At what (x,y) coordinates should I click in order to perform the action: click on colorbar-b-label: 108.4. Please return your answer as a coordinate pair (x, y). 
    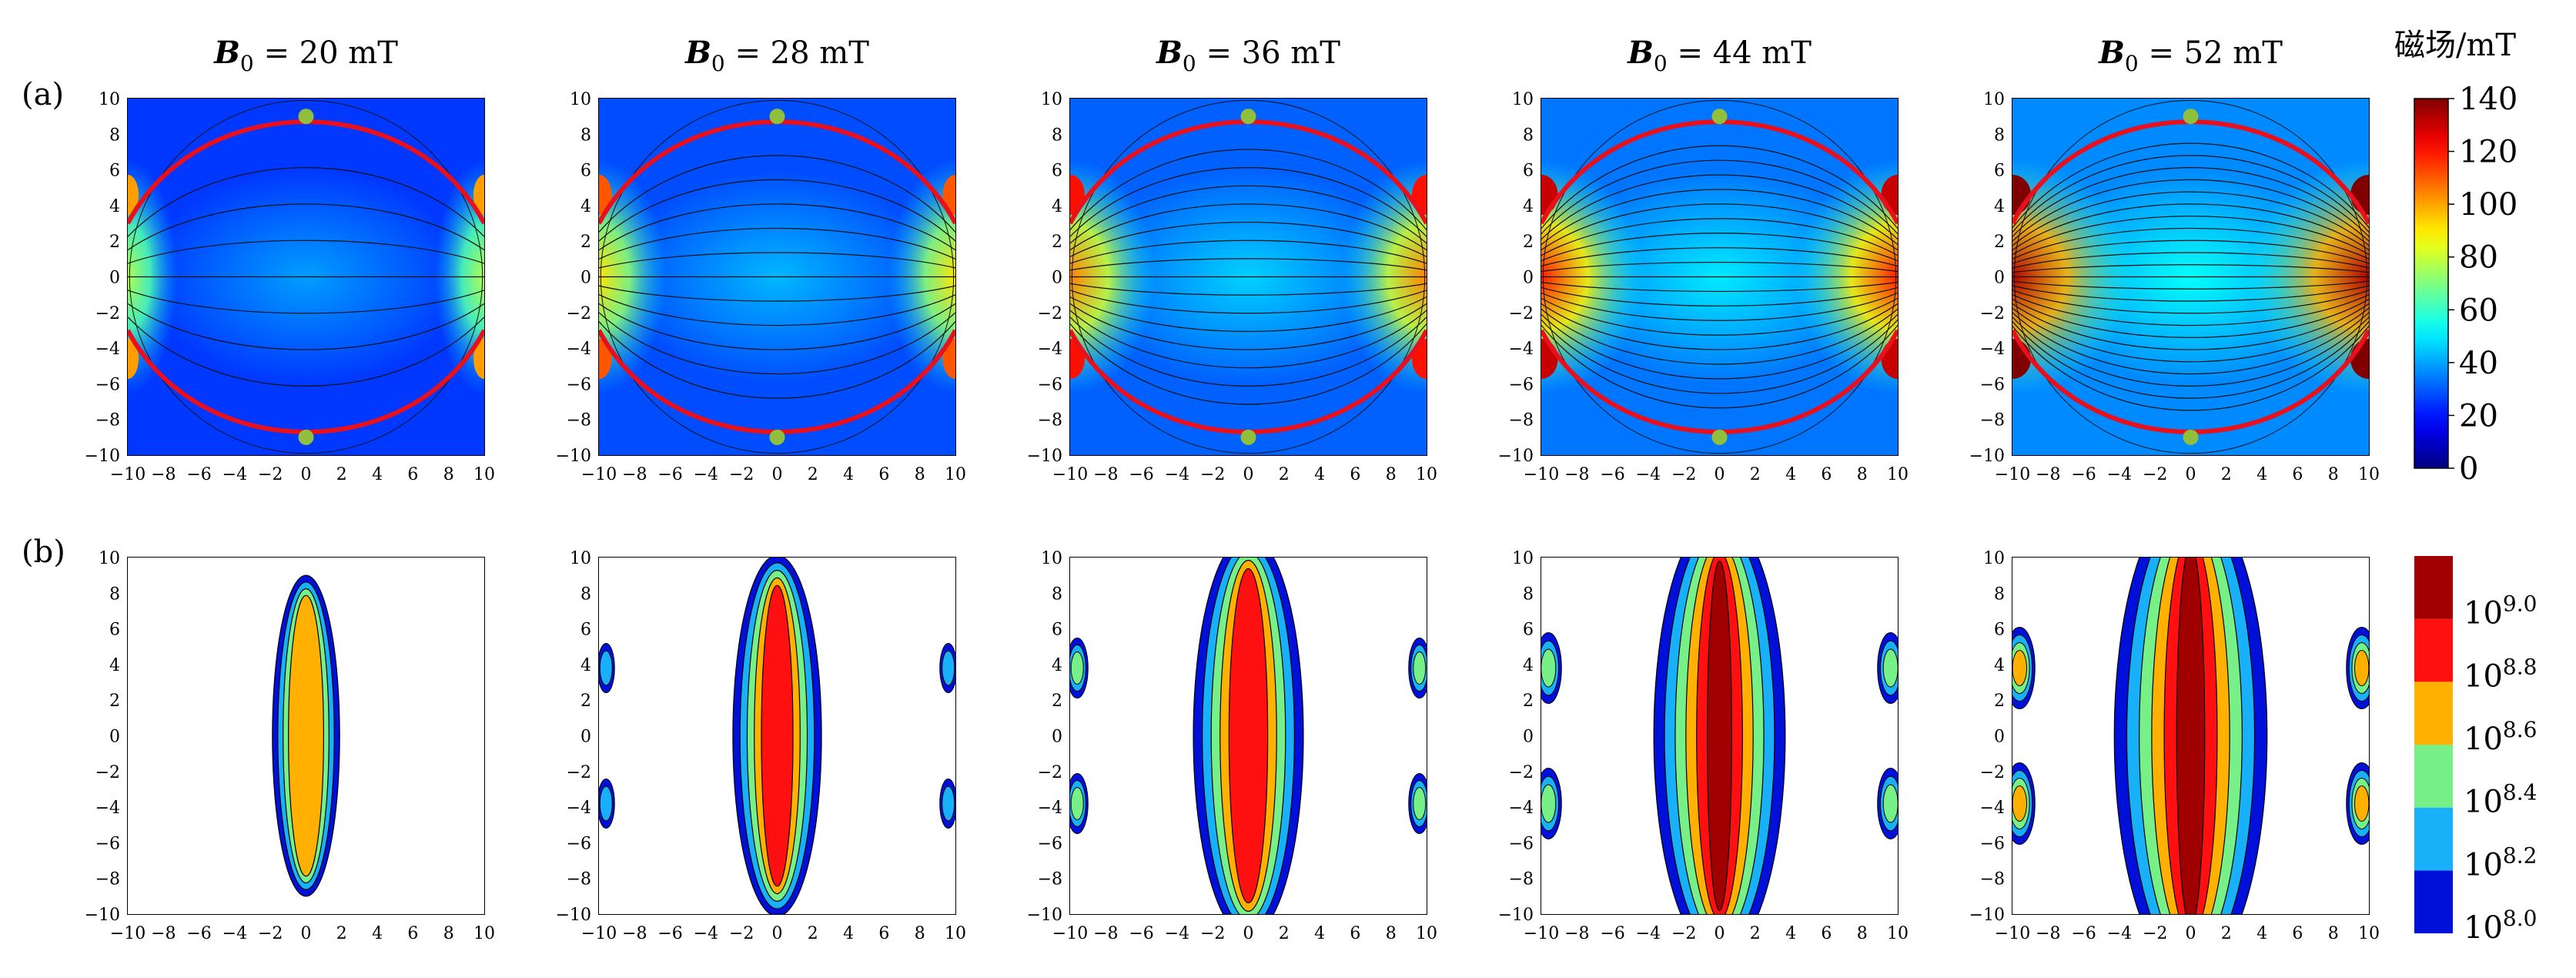
    Looking at the image, I should click on (2500, 800).